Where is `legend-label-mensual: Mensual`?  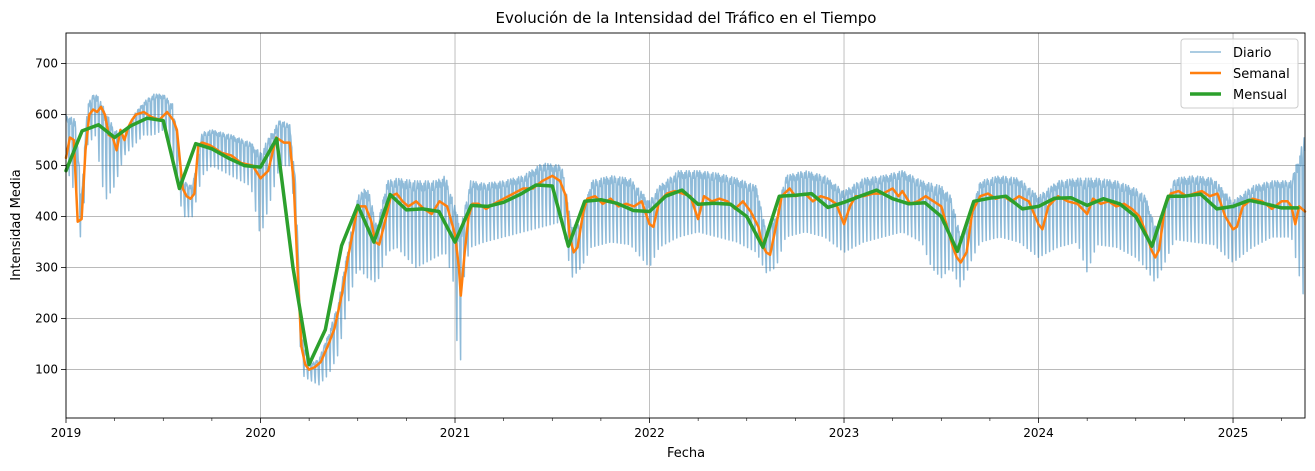
legend-label-mensual: Mensual is located at coordinates (1260, 95).